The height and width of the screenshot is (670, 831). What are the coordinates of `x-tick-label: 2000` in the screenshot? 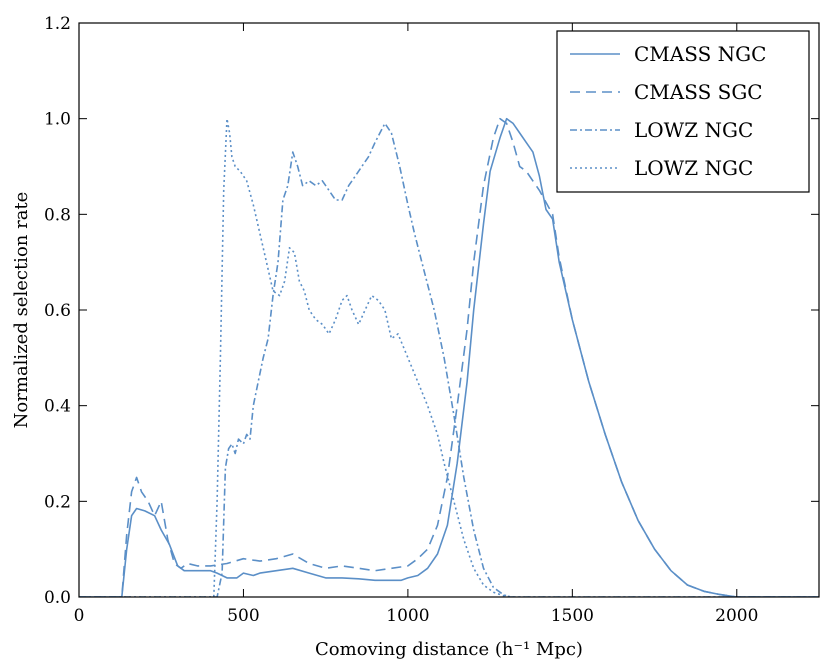 It's located at (736, 616).